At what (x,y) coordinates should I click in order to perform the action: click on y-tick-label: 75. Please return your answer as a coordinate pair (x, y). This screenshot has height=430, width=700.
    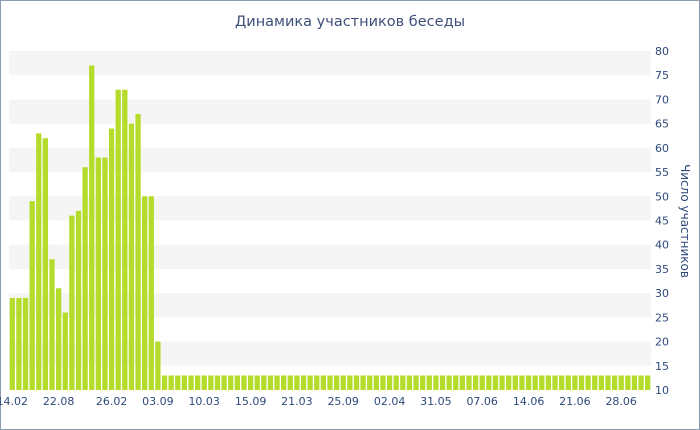
    Looking at the image, I should click on (662, 75).